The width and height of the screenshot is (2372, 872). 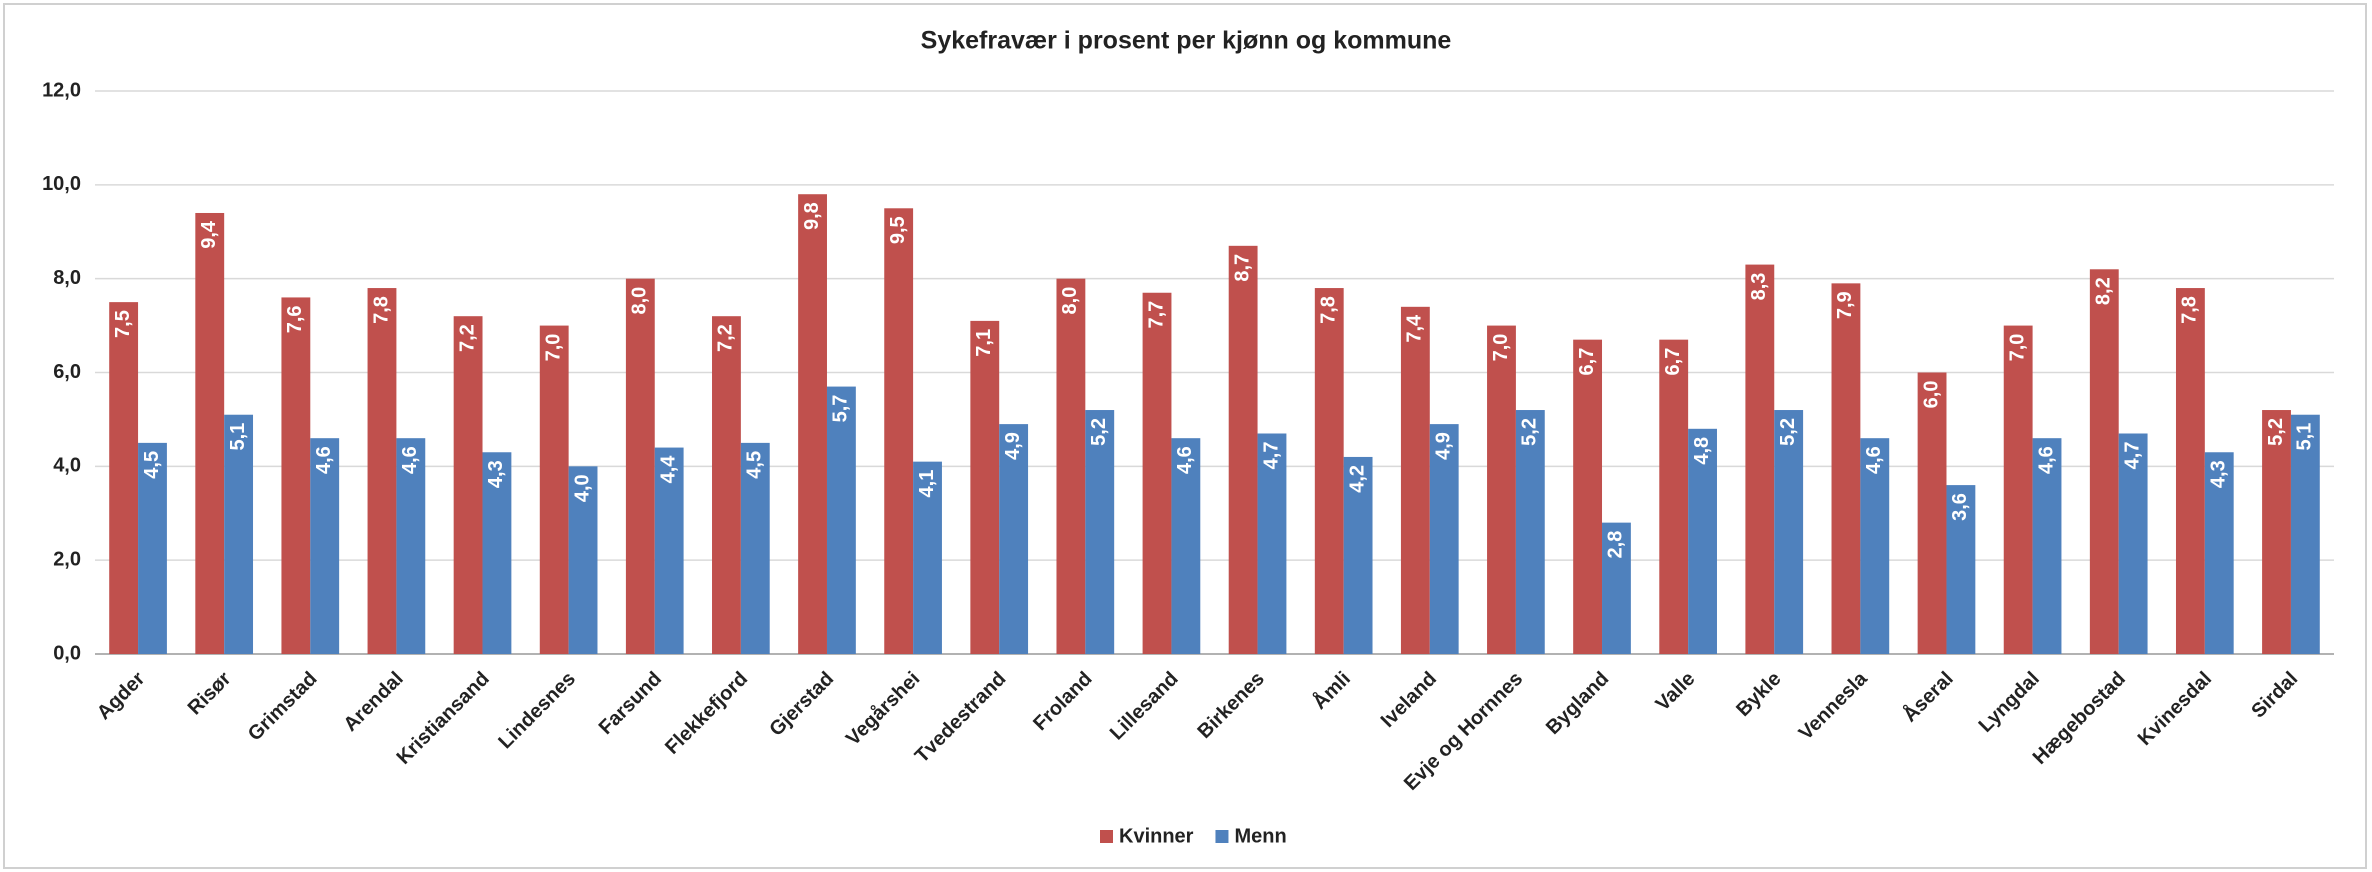 I want to click on data-label: 8,0, so click(x=1070, y=301).